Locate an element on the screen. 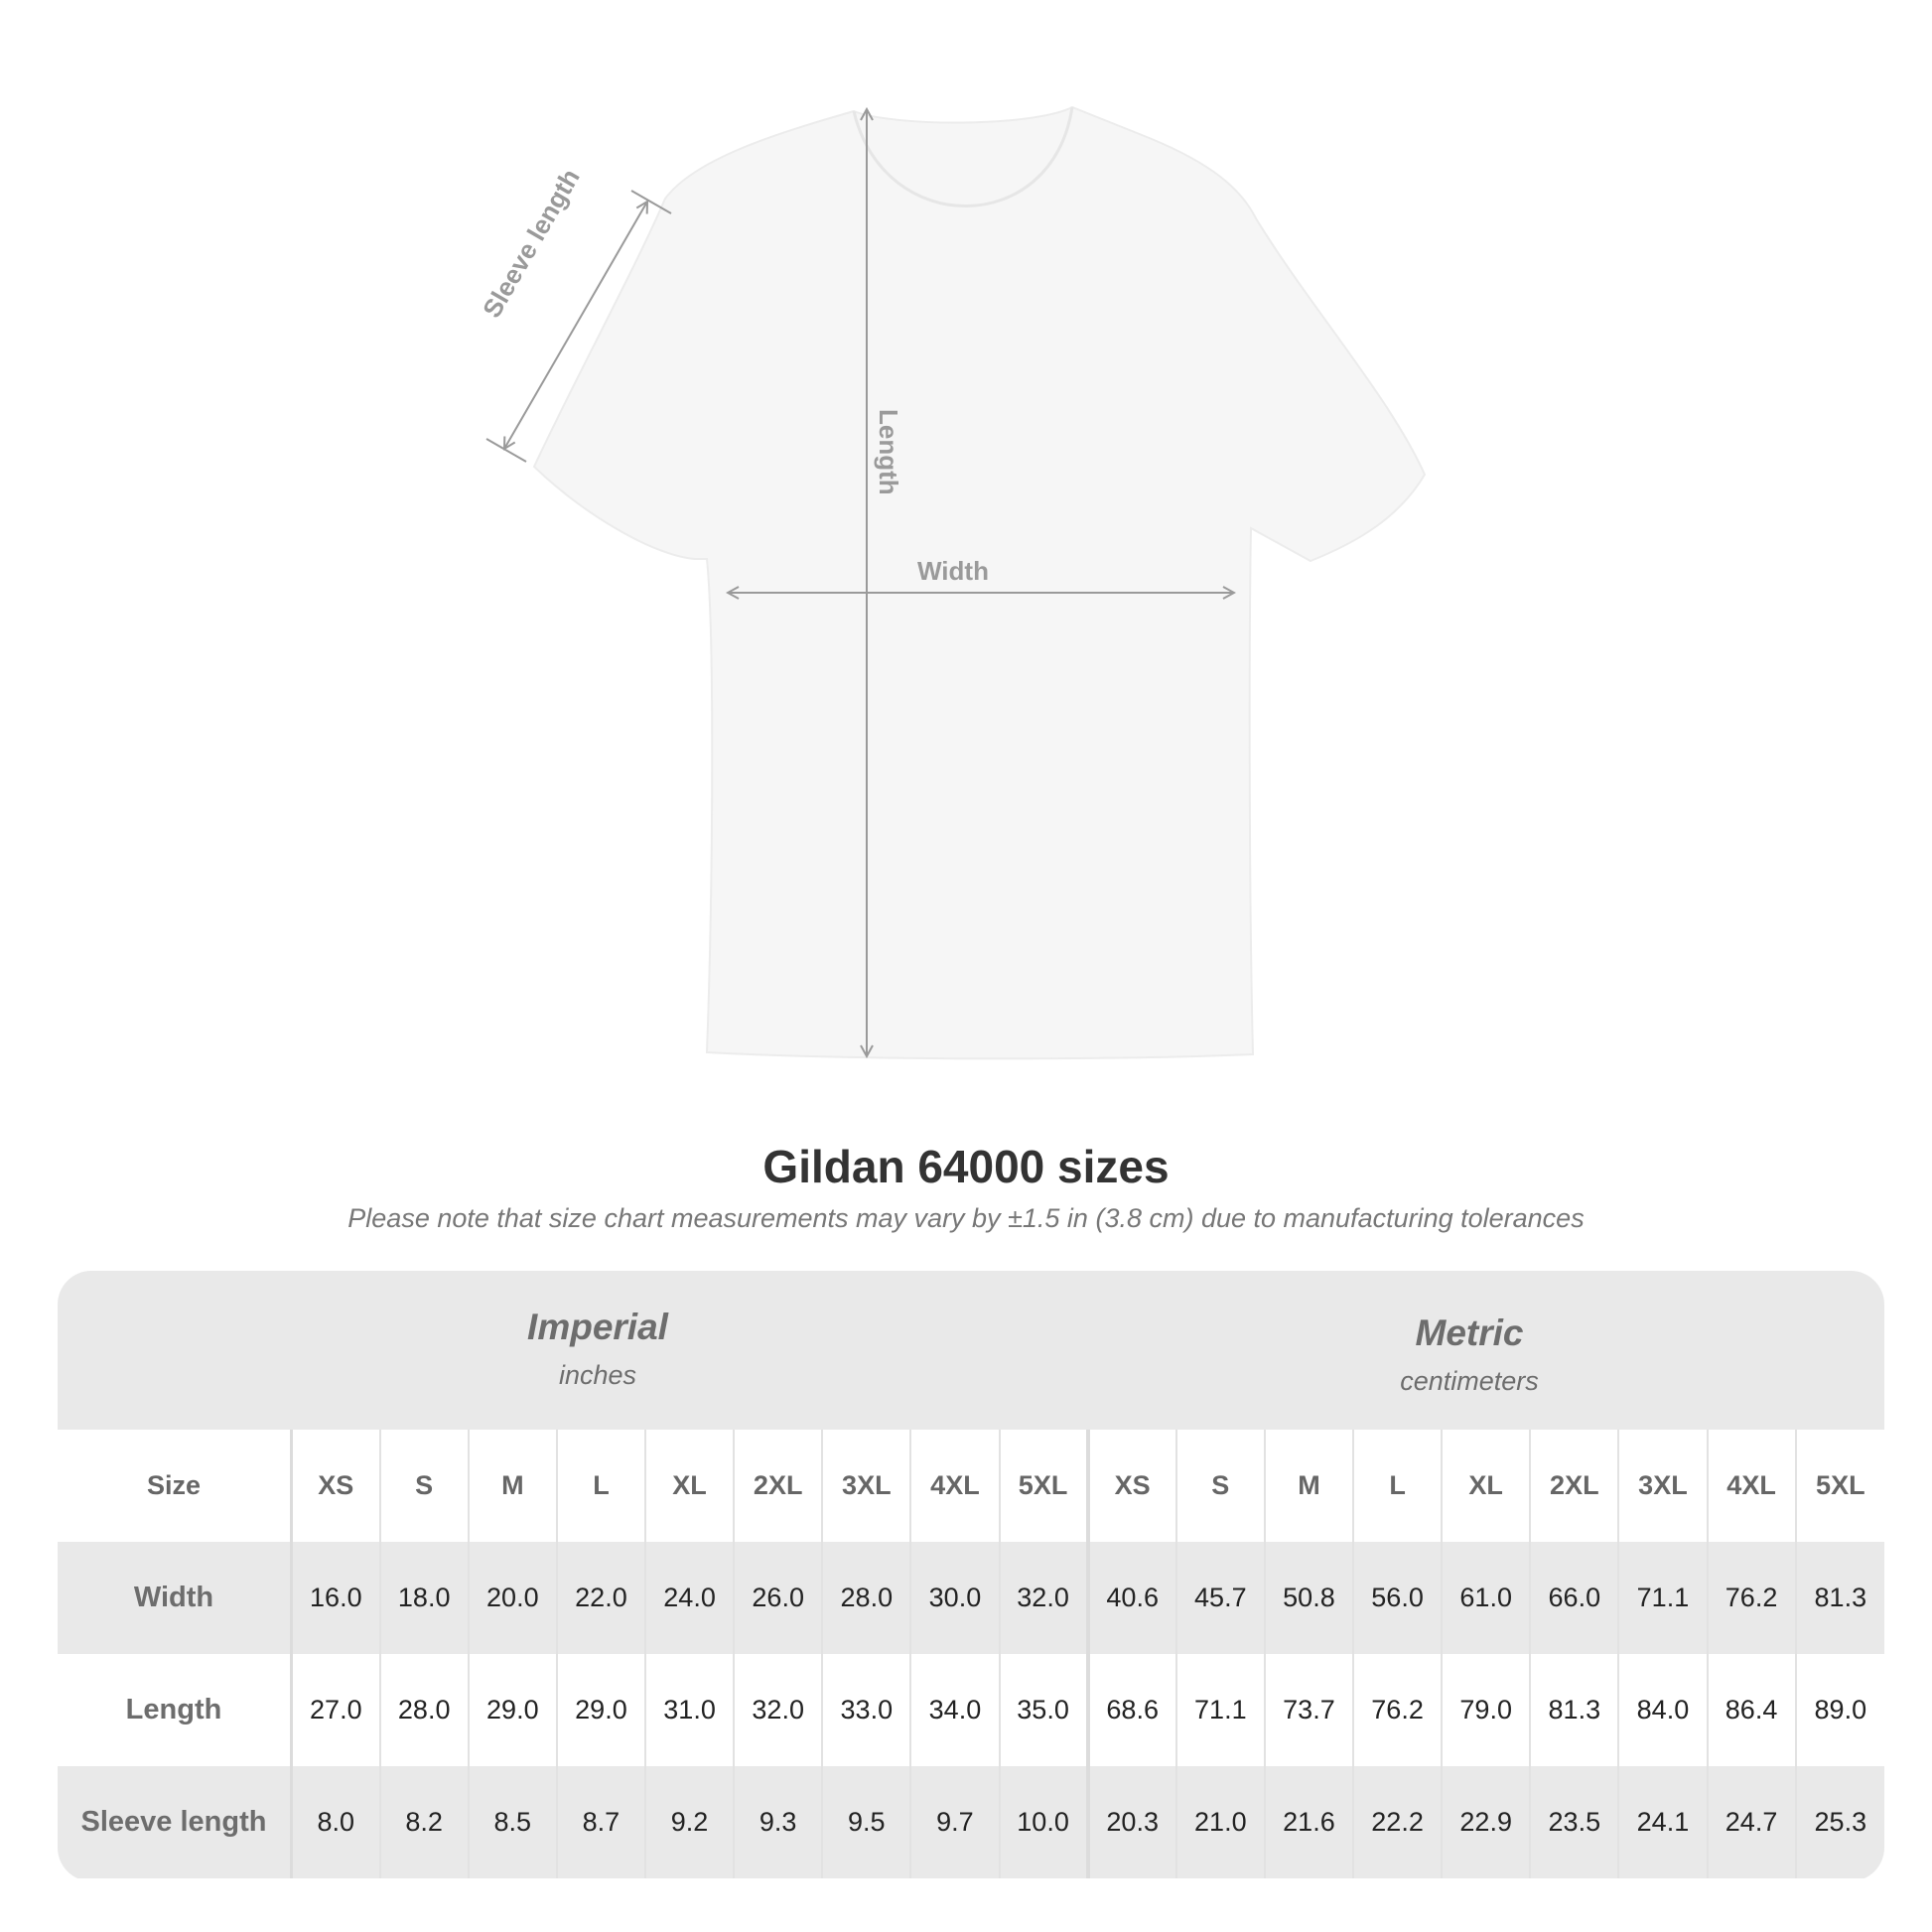  metric-unit: centimeters is located at coordinates (1470, 1381).